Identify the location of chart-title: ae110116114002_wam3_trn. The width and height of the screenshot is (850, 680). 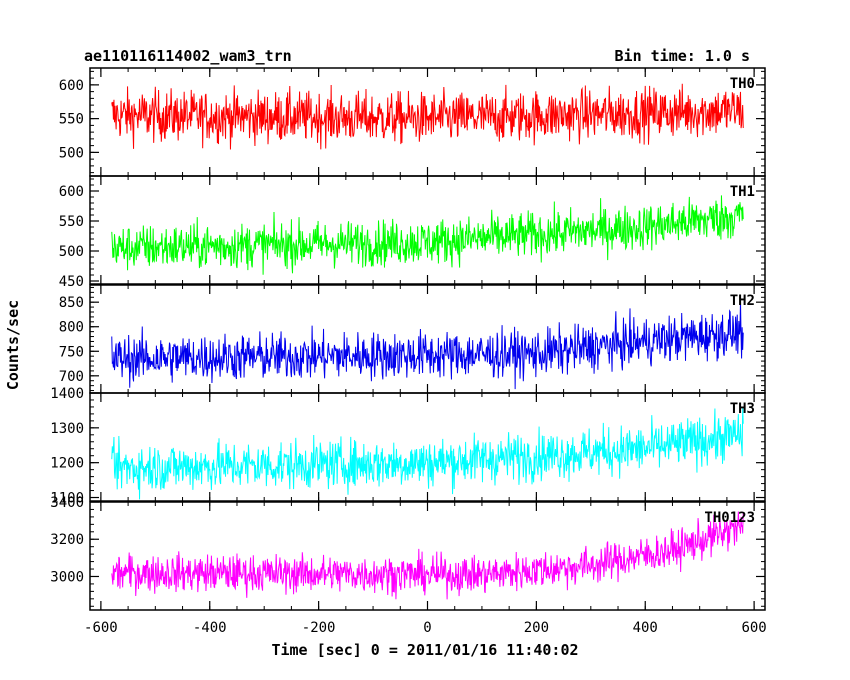
(188, 56).